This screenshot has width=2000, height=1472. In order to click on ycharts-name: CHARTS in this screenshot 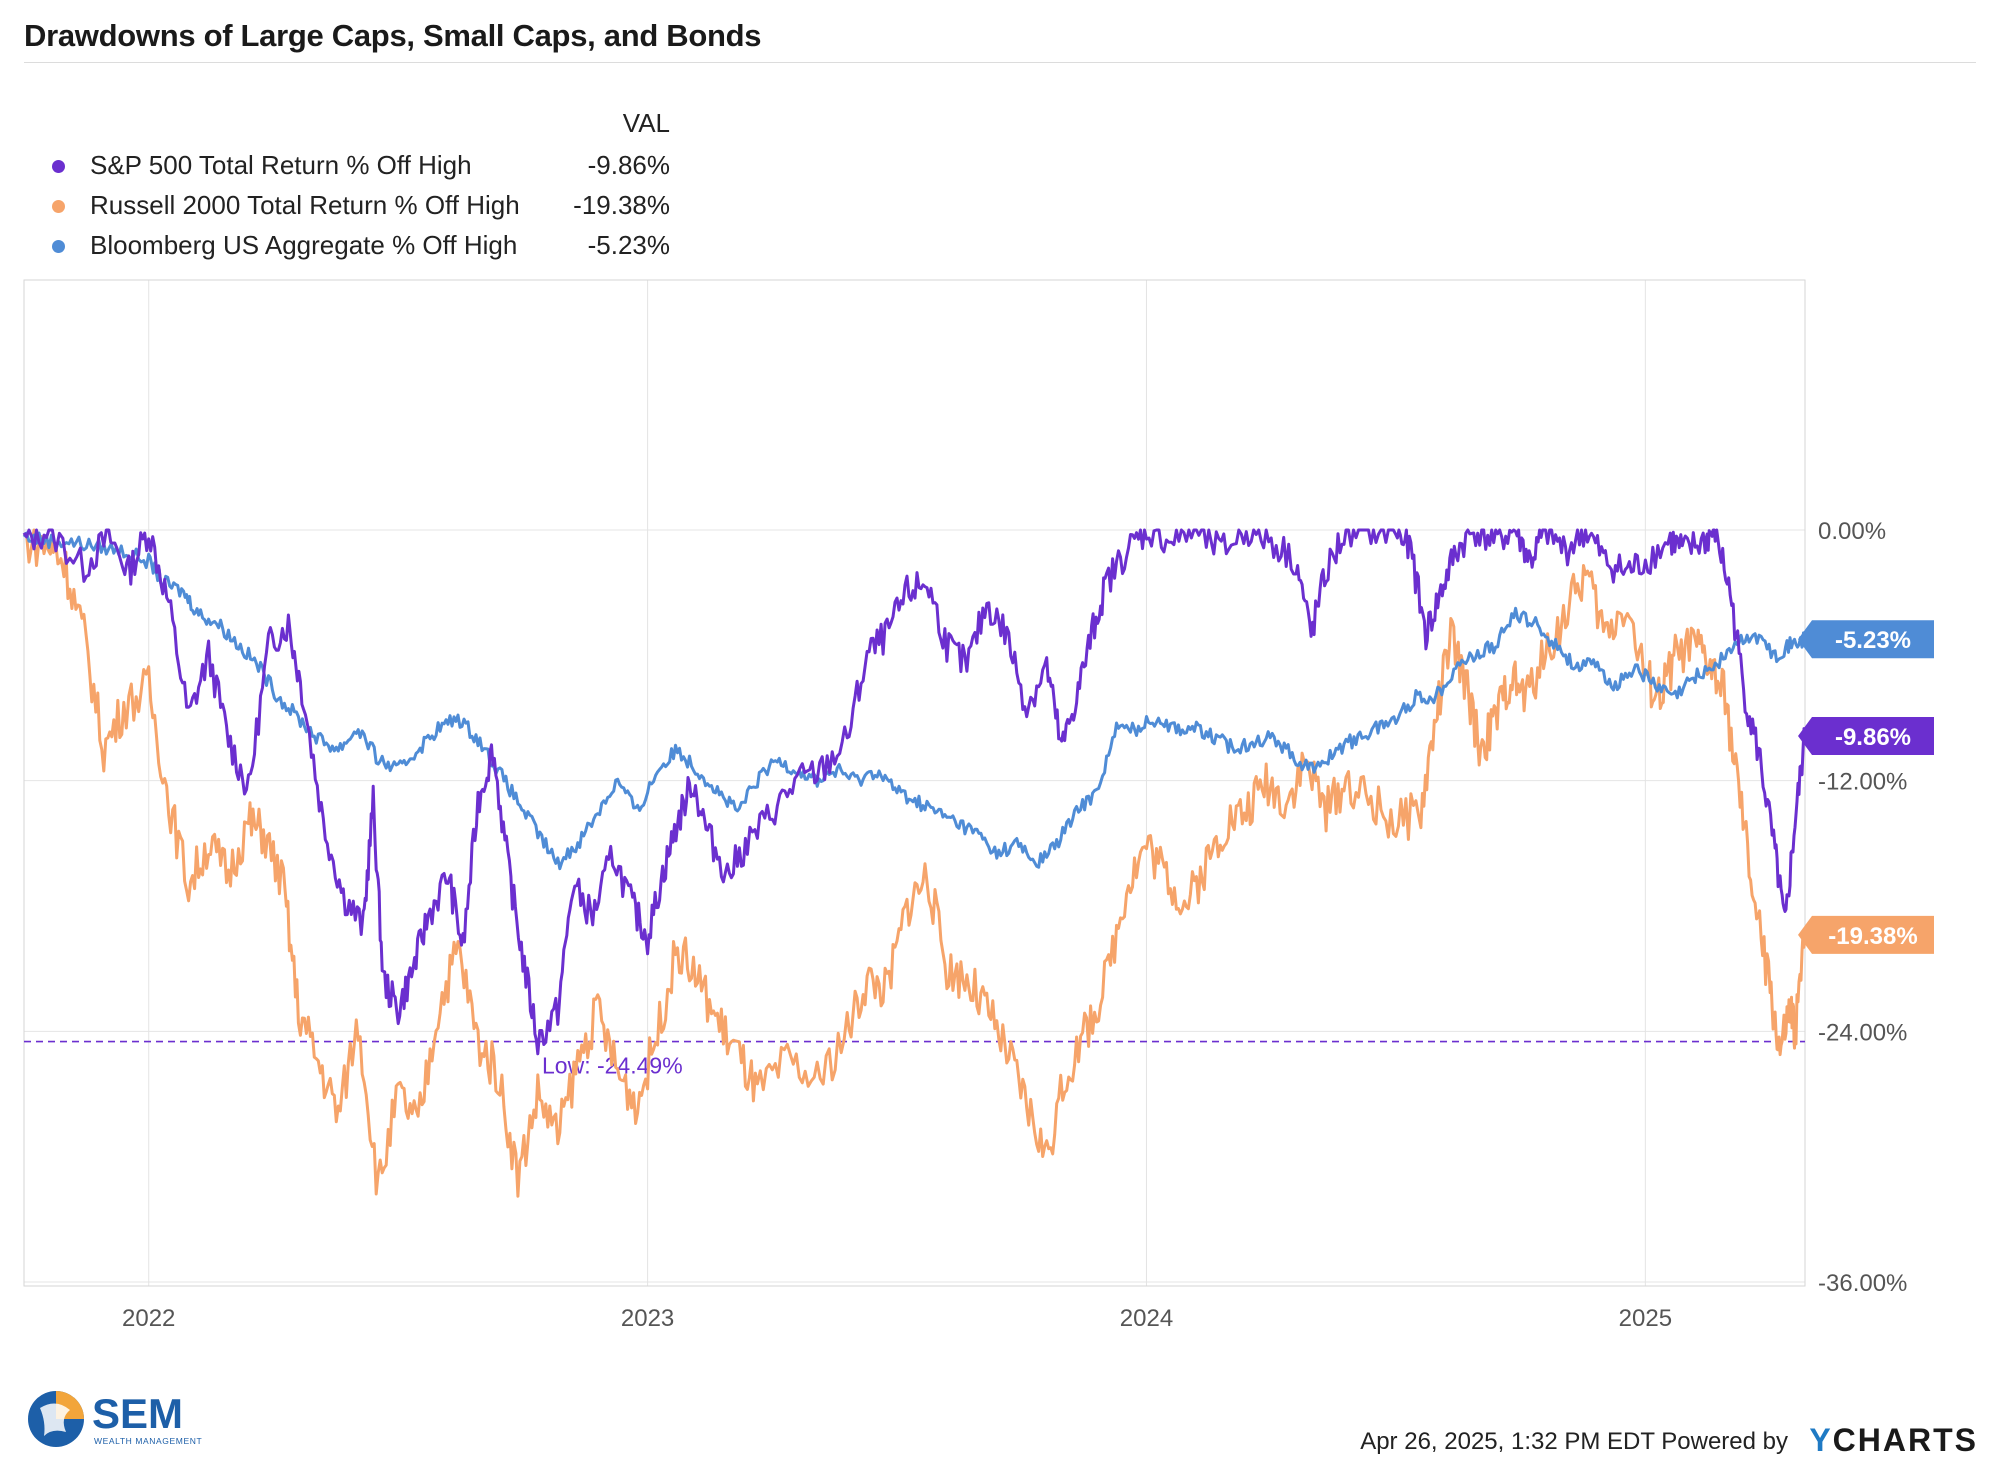, I will do `click(1905, 1440)`.